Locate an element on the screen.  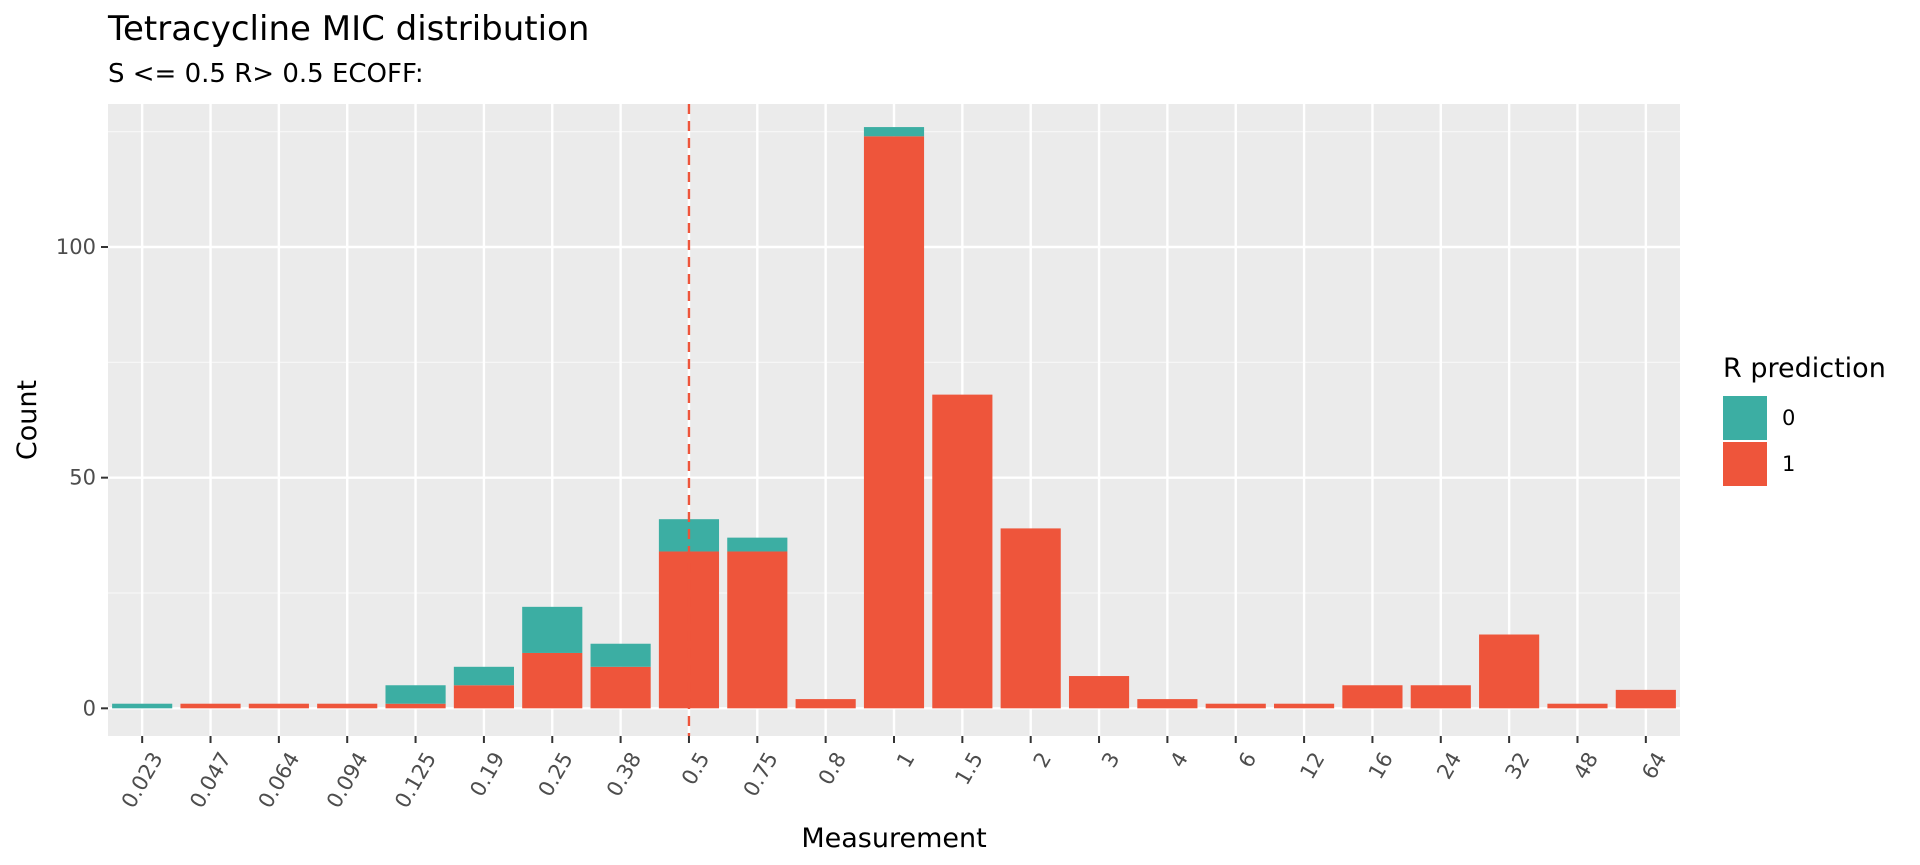
x-tick-label: 0.125 is located at coordinates (415, 780).